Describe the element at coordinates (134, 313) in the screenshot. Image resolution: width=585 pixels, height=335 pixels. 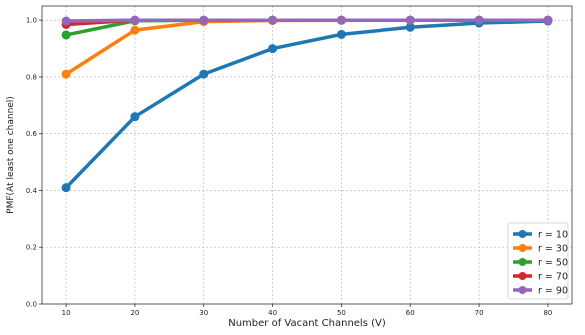
I see `x-tick-label: 20` at that location.